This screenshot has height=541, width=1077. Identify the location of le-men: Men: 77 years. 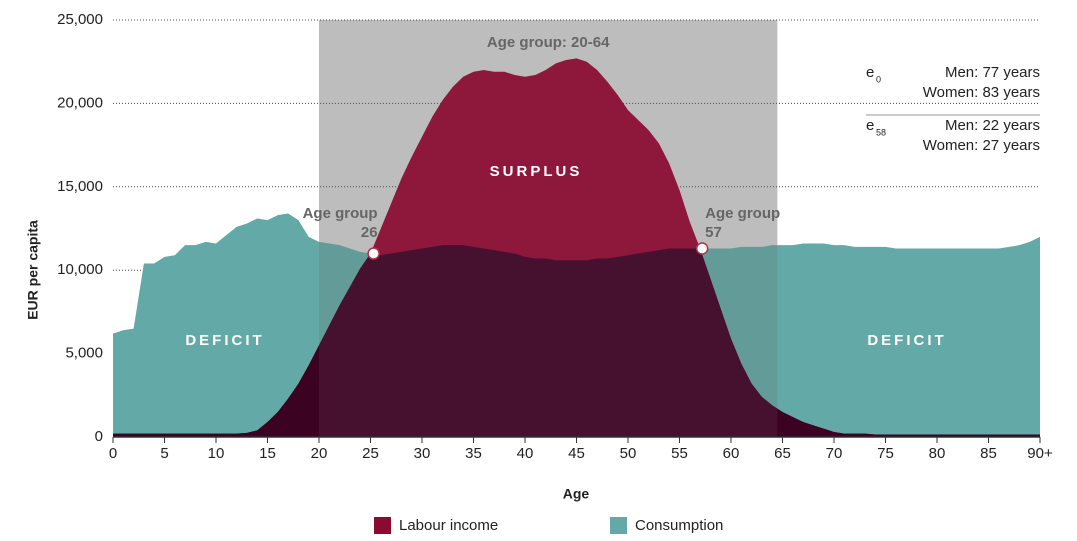
(992, 72).